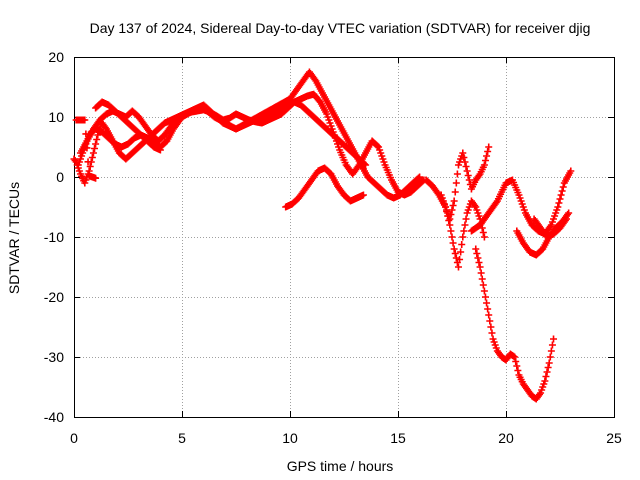 This screenshot has height=480, width=640. I want to click on x-axis-label: GPS time / hours, so click(340, 466).